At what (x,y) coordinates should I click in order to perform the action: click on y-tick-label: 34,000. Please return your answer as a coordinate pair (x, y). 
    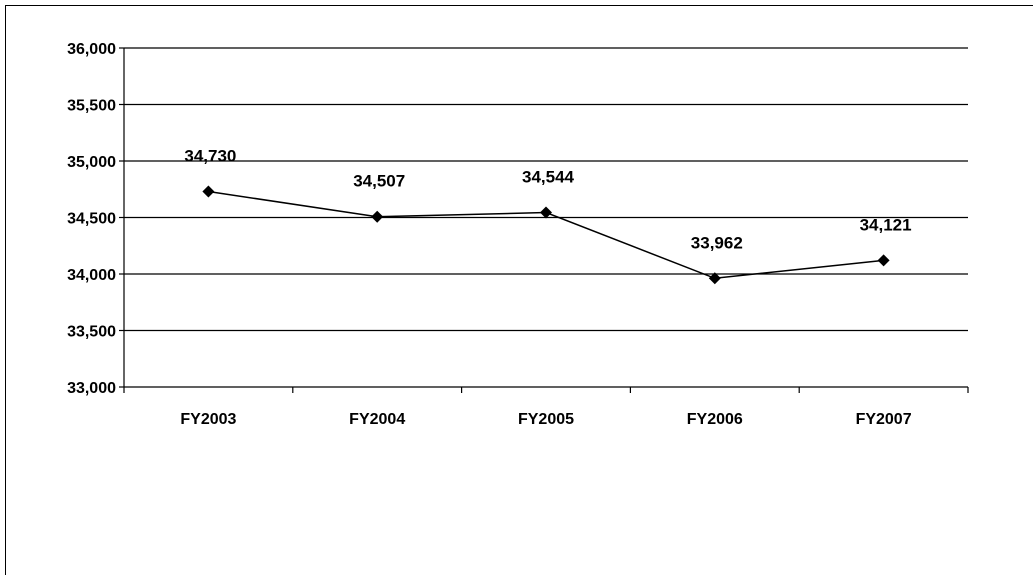
    Looking at the image, I should click on (91, 275).